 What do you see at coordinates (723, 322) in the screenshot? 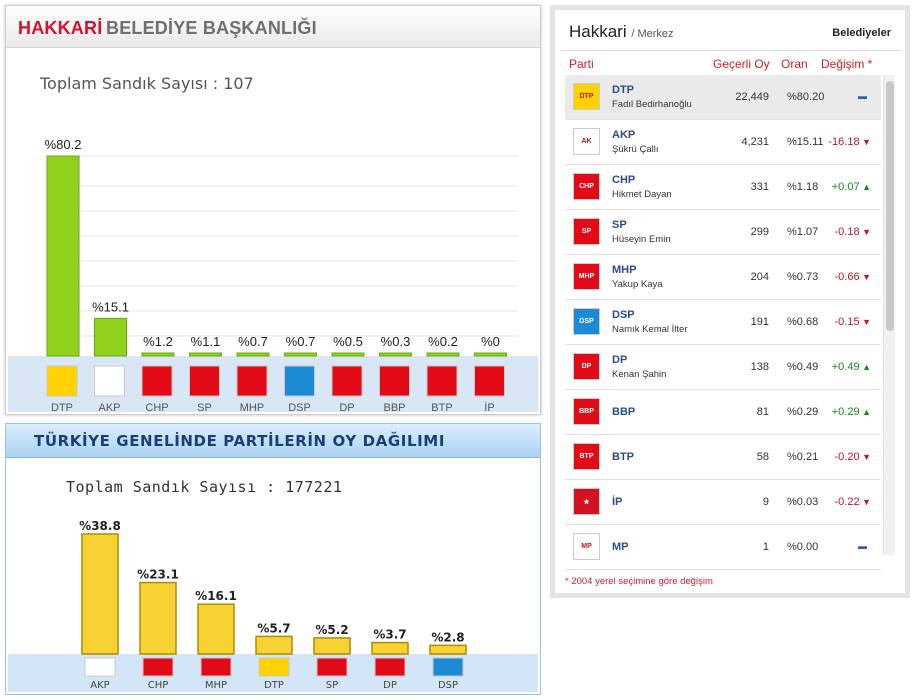
I see `table-row: DSP DSP Namık Kemal İlter 191 %0.68 -0.15 ▼` at bounding box center [723, 322].